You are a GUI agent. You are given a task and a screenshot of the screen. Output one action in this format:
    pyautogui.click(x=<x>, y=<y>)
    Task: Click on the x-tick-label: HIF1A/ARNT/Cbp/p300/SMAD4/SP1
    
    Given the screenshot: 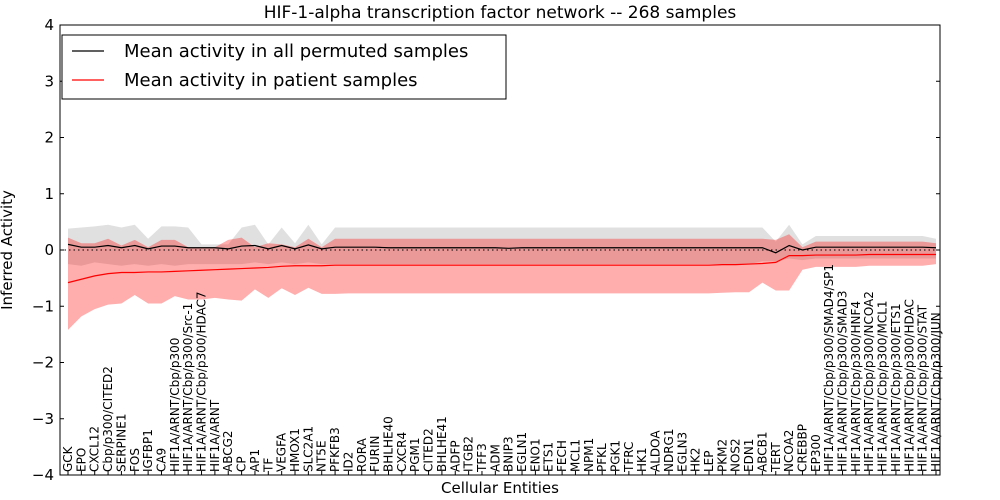 What is the action you would take?
    pyautogui.click(x=829, y=368)
    